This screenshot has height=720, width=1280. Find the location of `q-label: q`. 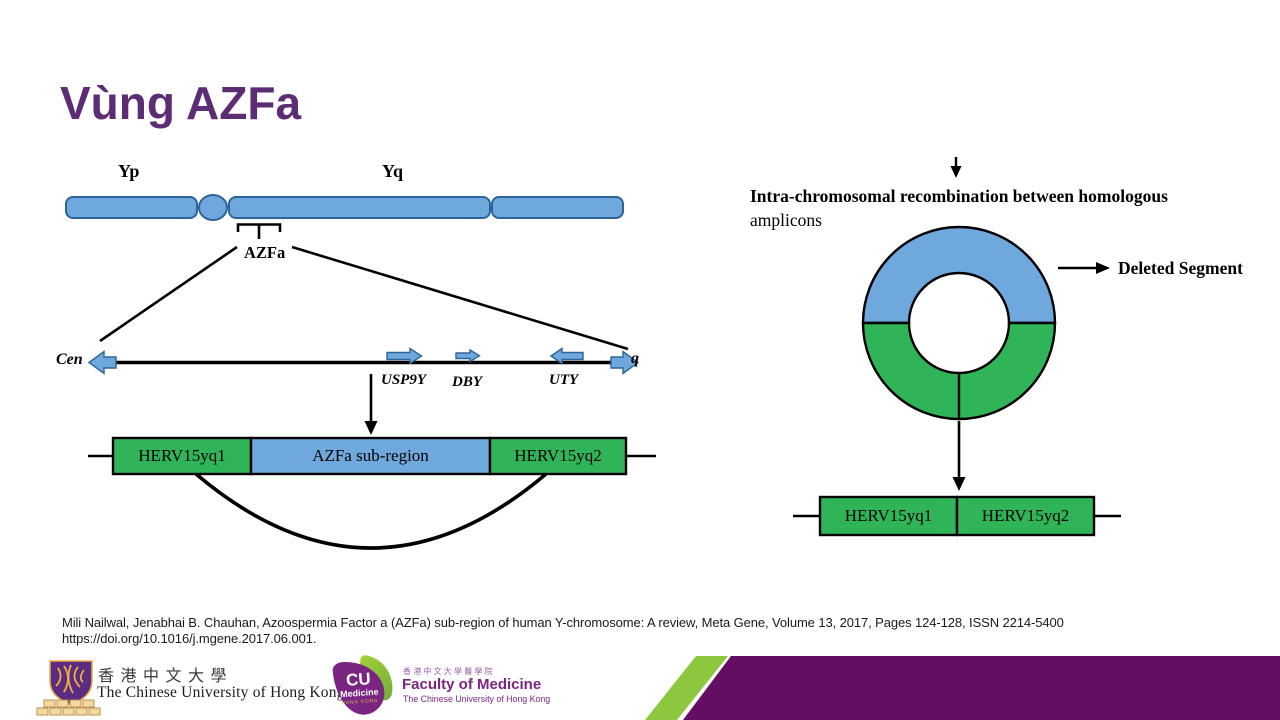

q-label: q is located at coordinates (635, 358).